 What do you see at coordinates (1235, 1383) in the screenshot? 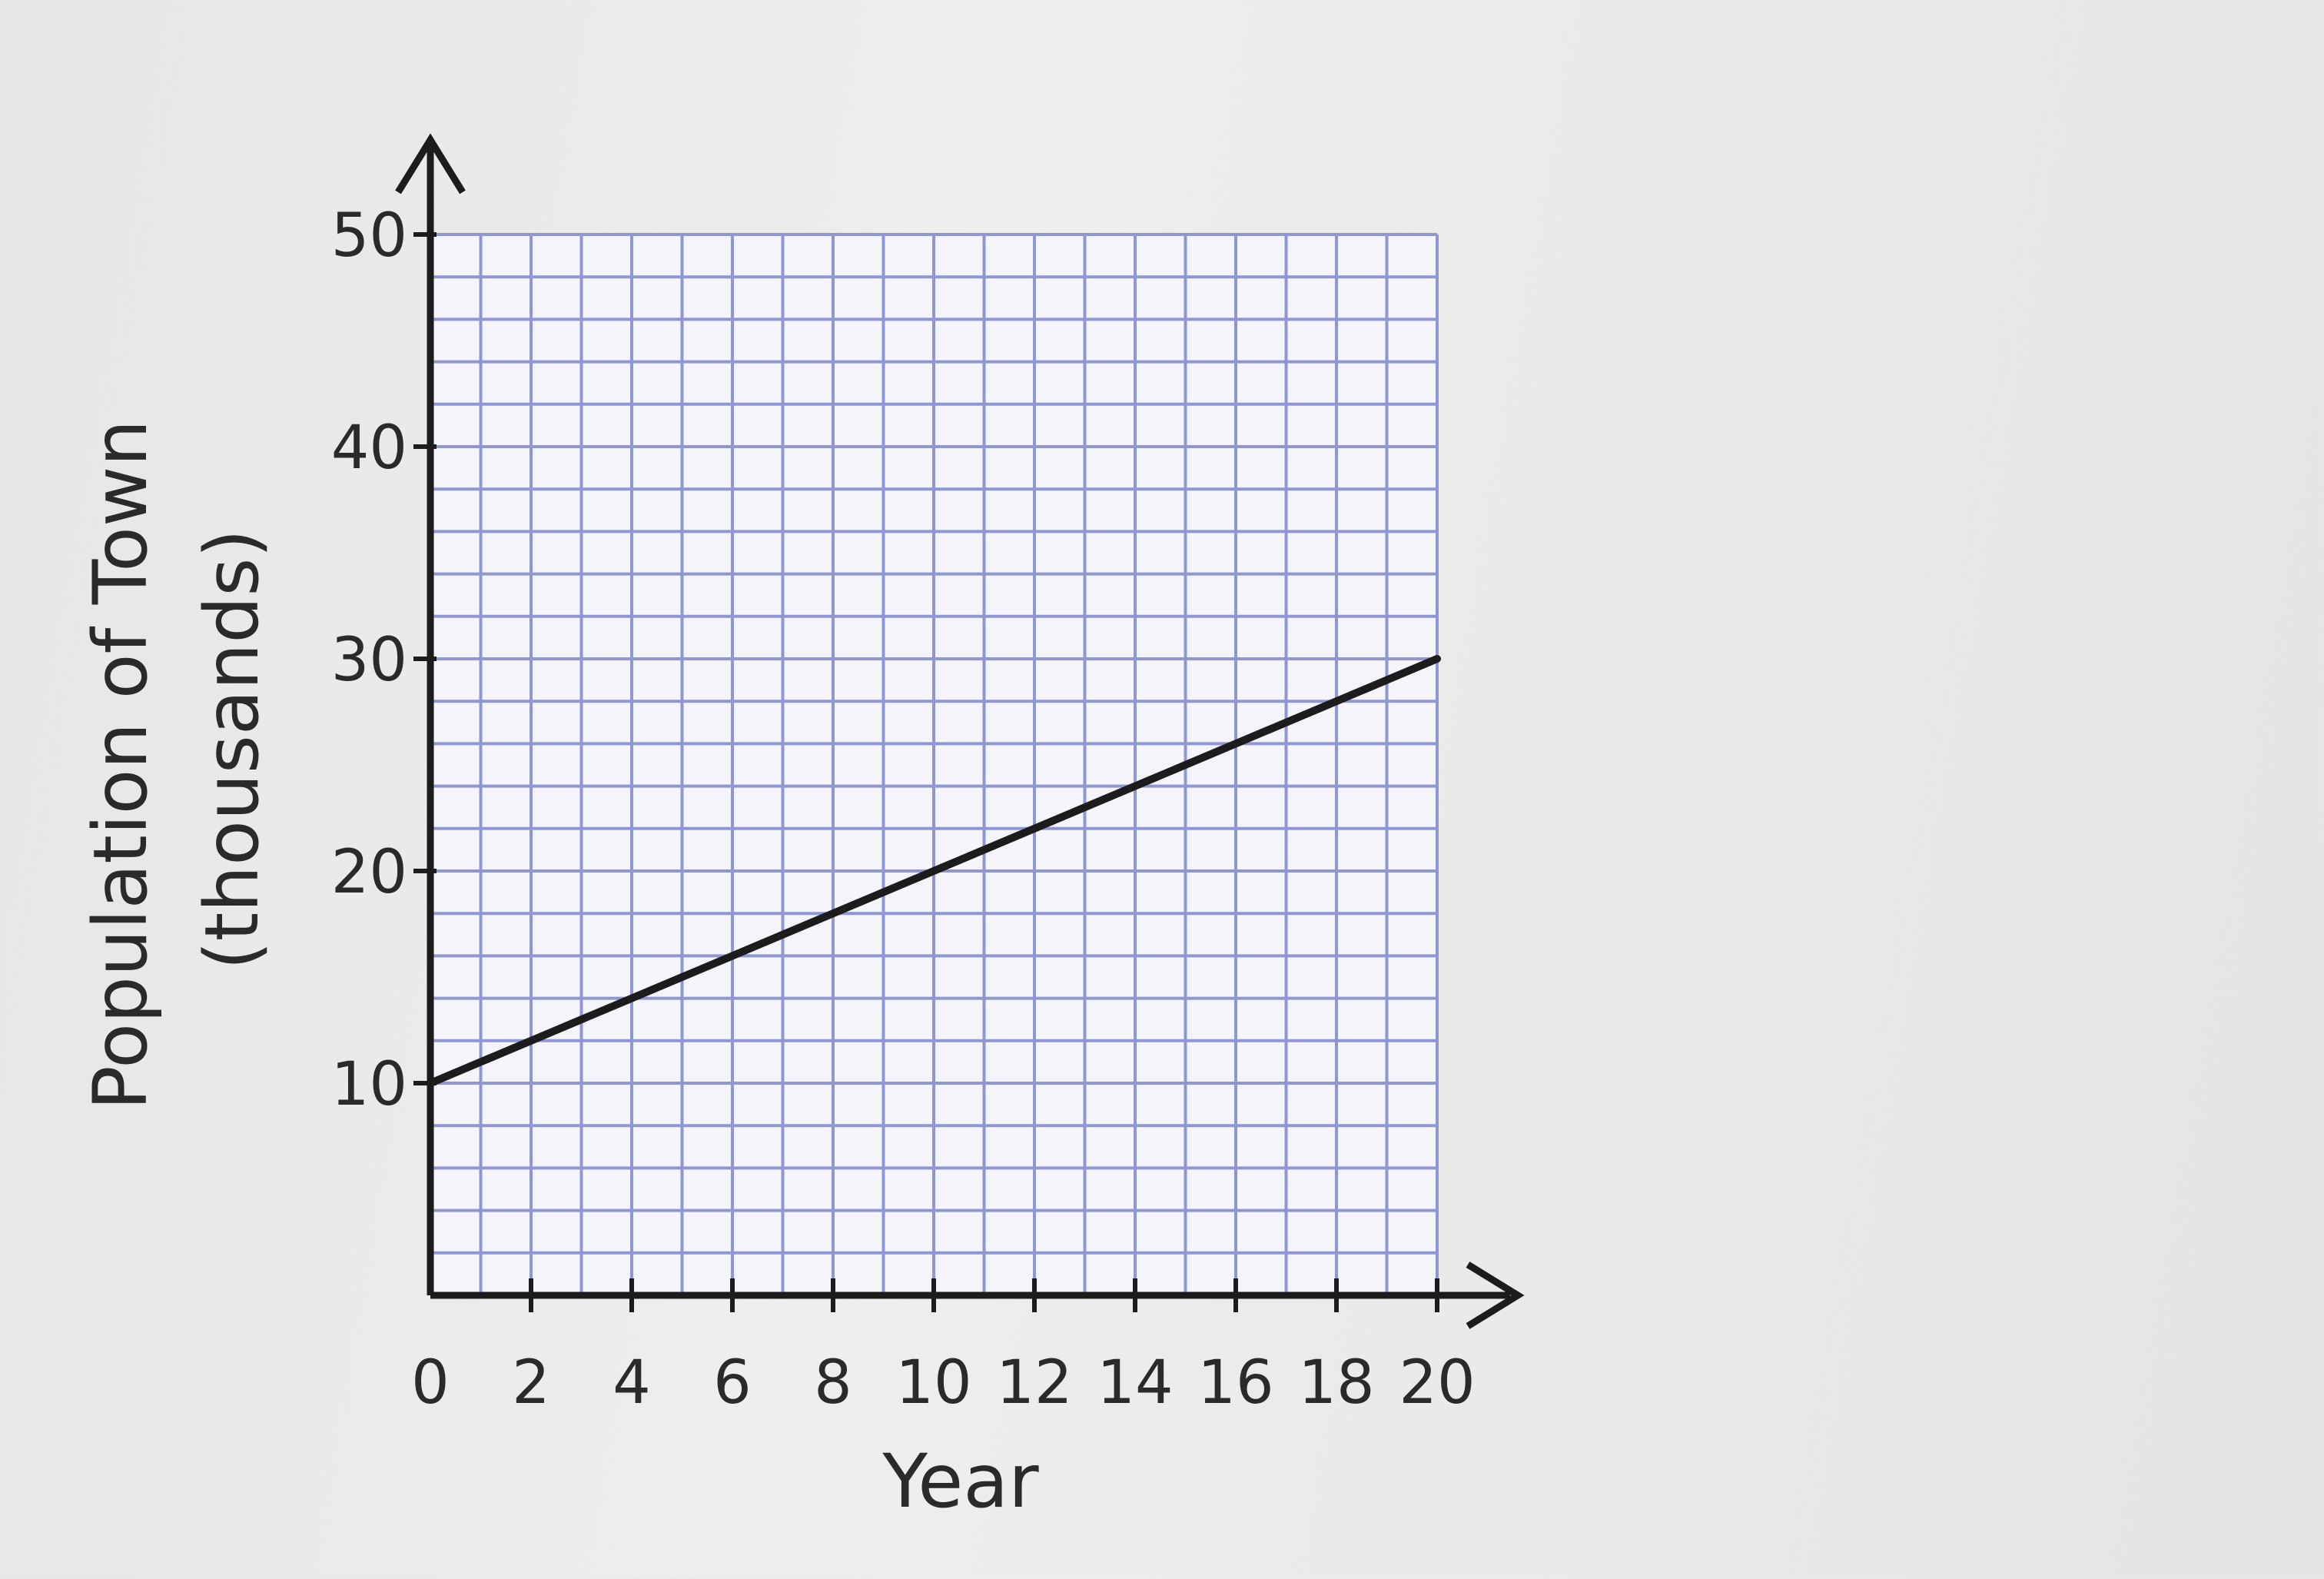
I see `x-tick-label: 16` at bounding box center [1235, 1383].